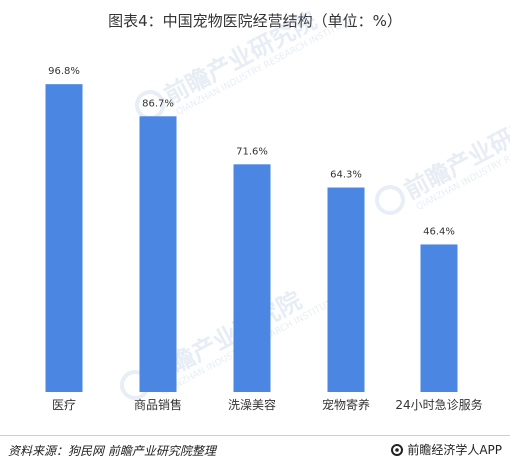 The width and height of the screenshot is (510, 468). I want to click on category-label-1: 商品销售, so click(158, 404).